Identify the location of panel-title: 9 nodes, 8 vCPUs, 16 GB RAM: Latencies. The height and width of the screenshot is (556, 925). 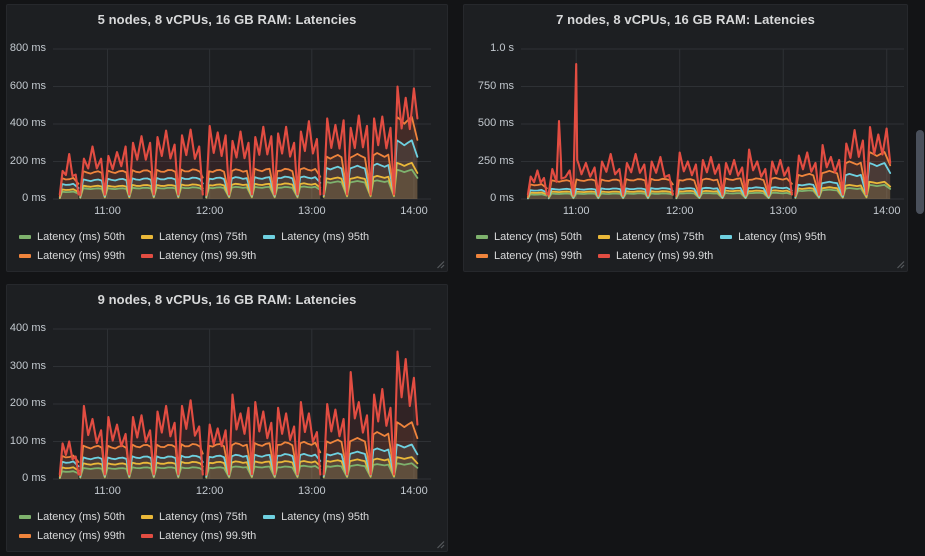
(227, 299).